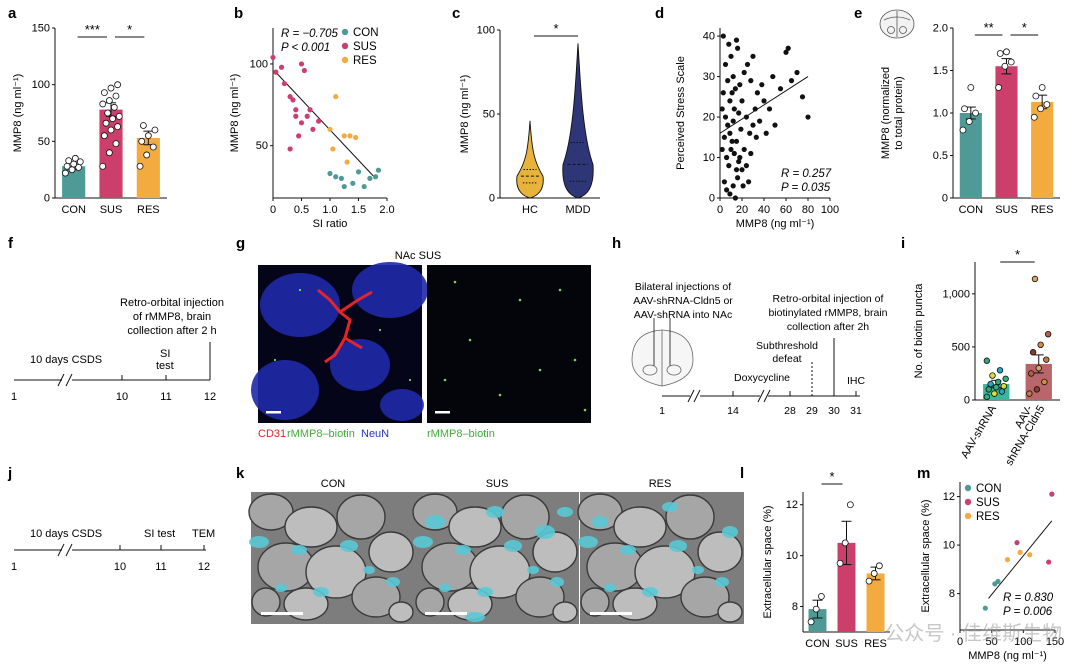  Describe the element at coordinates (577, 210) in the screenshot. I see `x-tick-label: MDD` at that location.